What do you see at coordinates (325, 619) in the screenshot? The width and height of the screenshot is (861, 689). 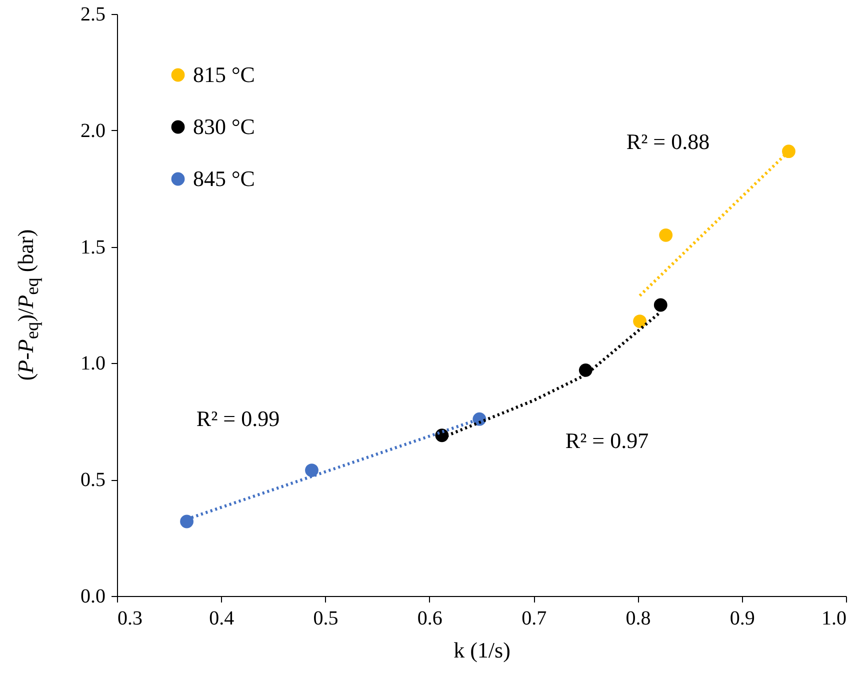 I see `x-tick-label: 0.5` at bounding box center [325, 619].